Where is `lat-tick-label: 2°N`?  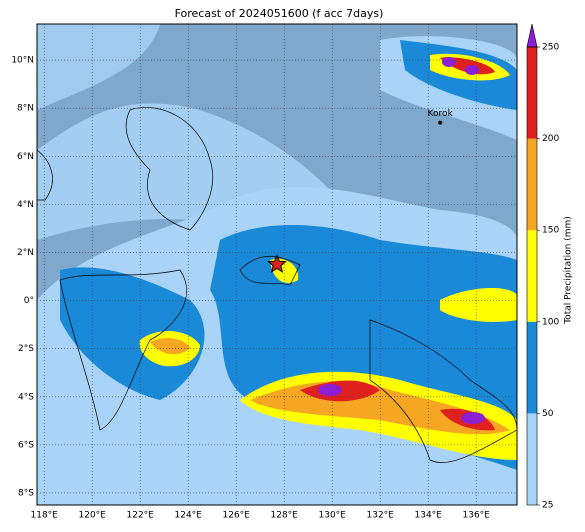 lat-tick-label: 2°N is located at coordinates (25, 253).